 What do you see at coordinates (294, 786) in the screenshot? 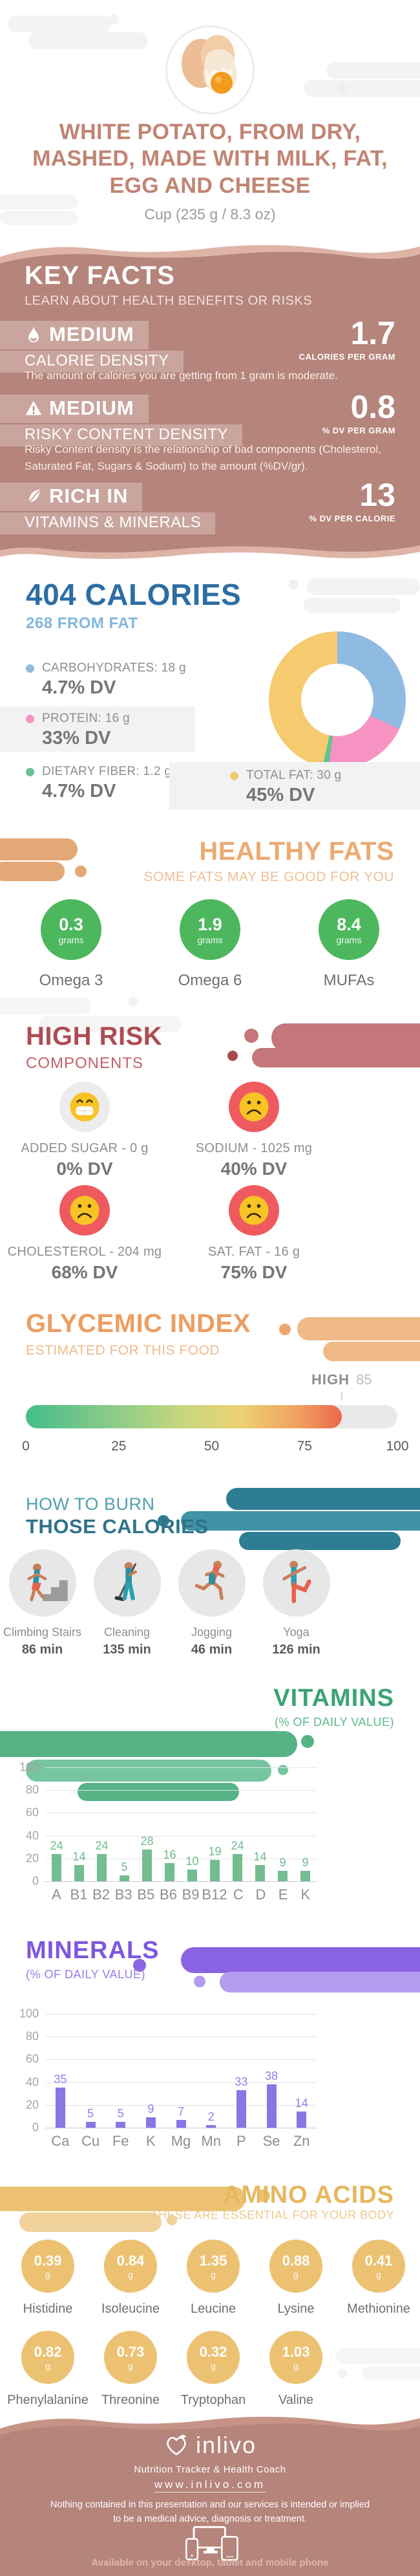
I see `legend-highlight-band` at bounding box center [294, 786].